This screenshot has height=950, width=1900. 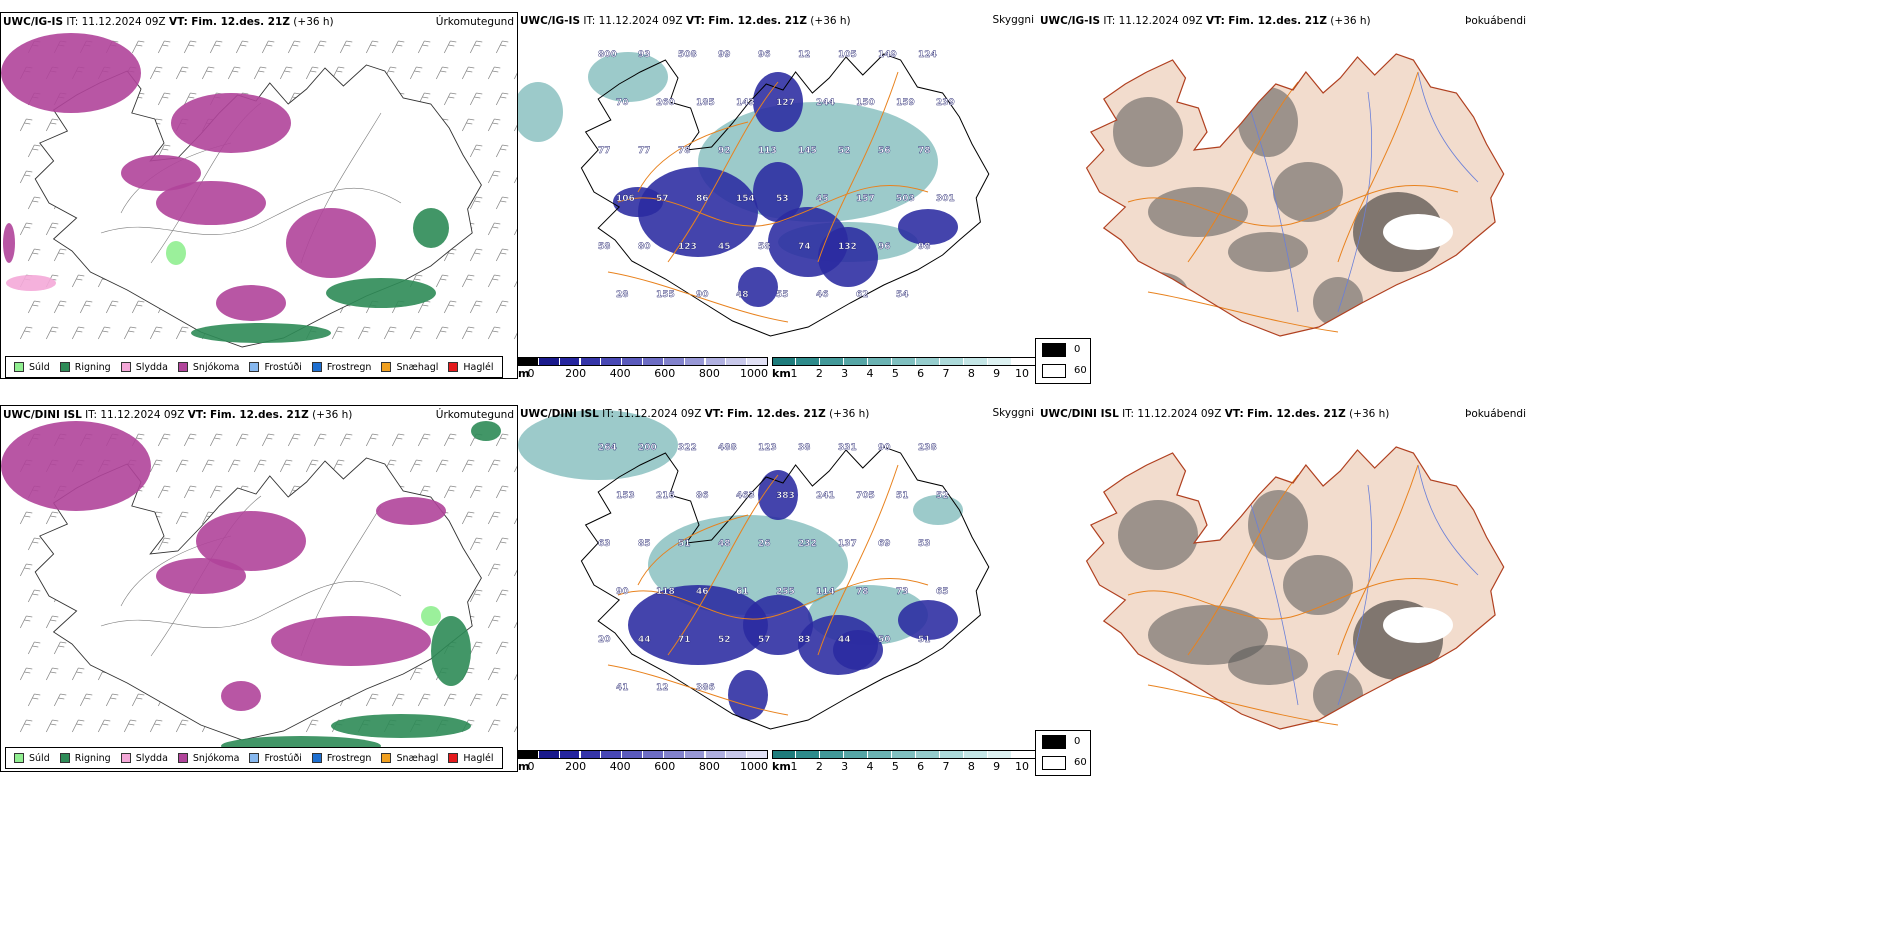 What do you see at coordinates (745, 103) in the screenshot?
I see `cloud-base-label: 143` at bounding box center [745, 103].